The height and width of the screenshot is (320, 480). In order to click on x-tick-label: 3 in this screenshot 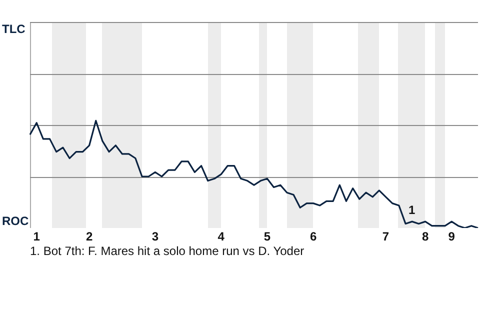, I will do `click(155, 237)`.